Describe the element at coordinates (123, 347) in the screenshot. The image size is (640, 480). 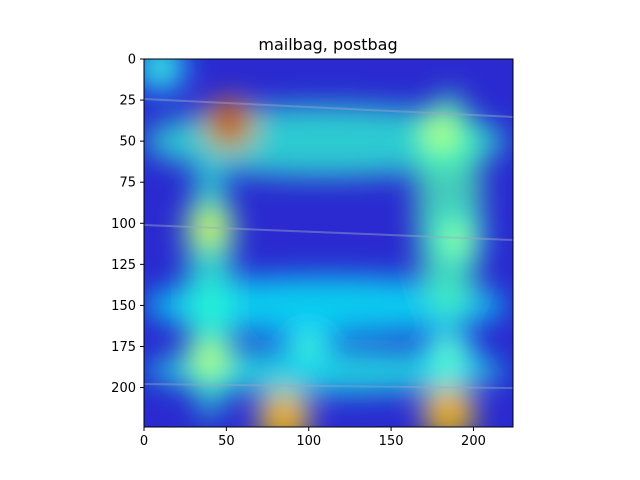
I see `y-tick-label: 175` at that location.